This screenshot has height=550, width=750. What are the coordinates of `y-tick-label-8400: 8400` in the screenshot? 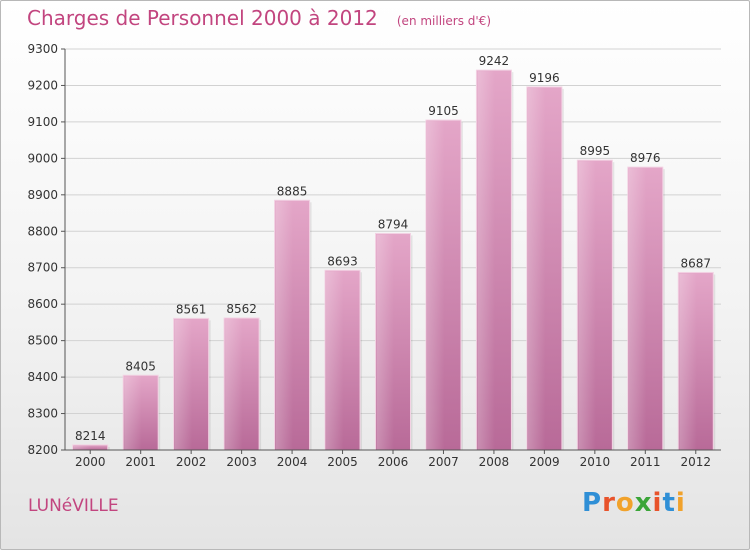 It's located at (42, 377).